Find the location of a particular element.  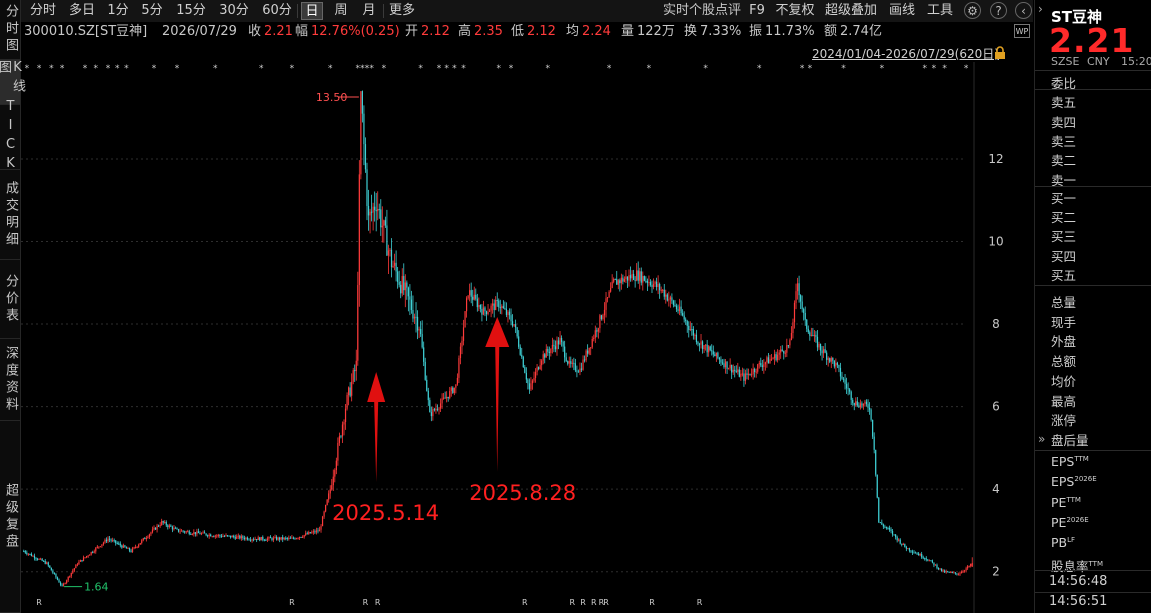

side-divider is located at coordinates (1093, 186).